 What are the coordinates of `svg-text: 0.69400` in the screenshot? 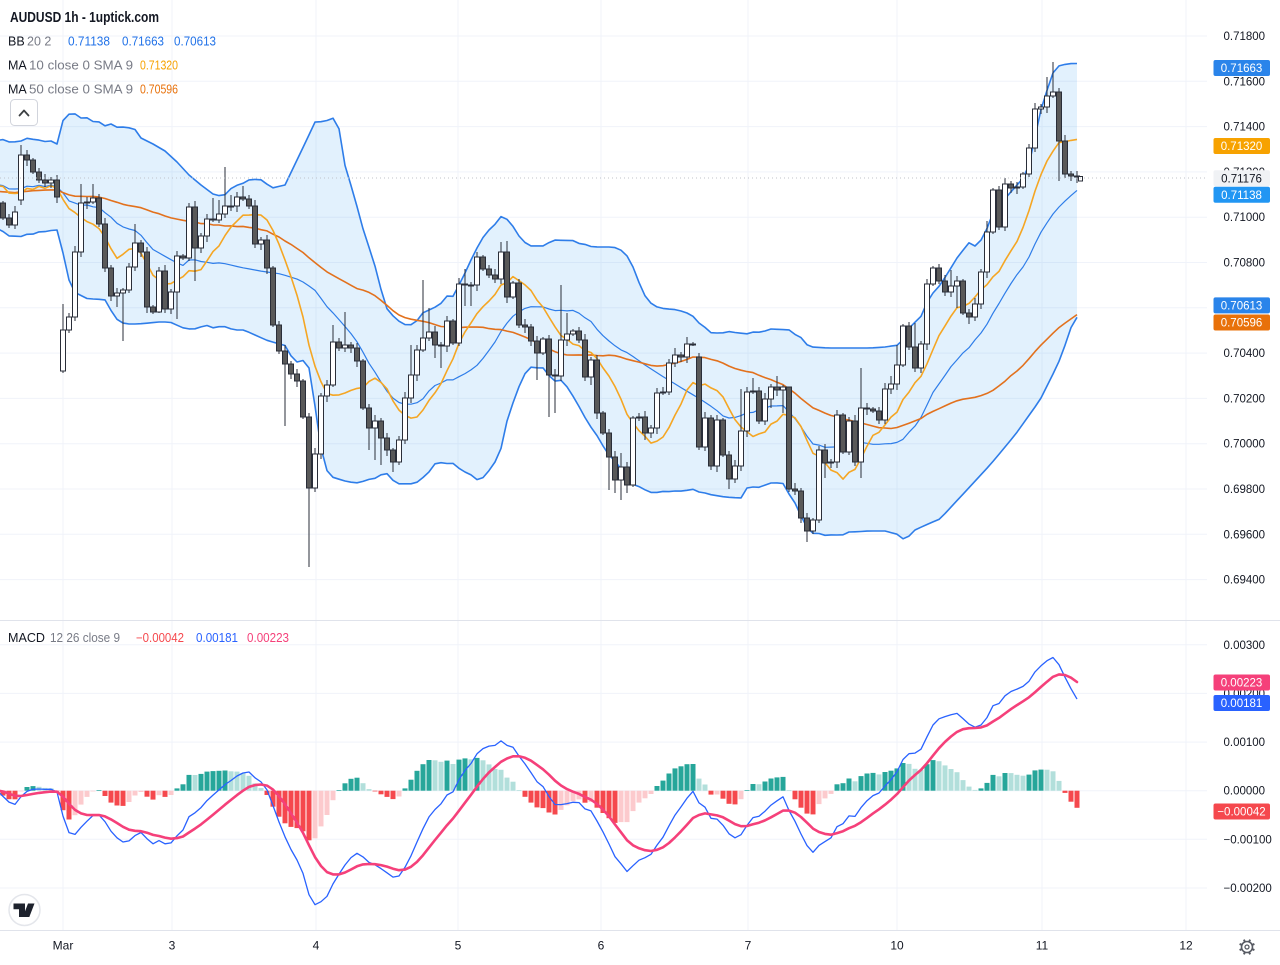 It's located at (1245, 581).